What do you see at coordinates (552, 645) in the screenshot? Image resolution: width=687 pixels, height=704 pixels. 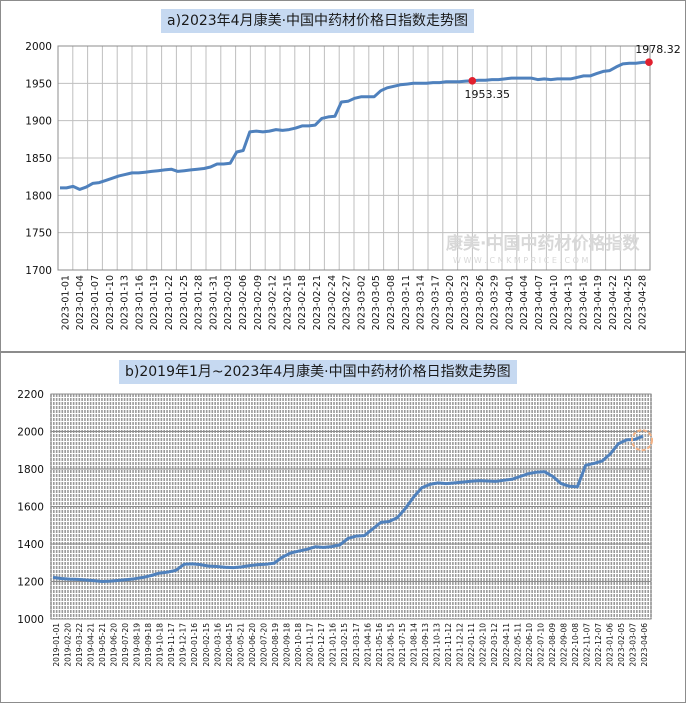 I see `x-tick-label: 2022-08-09` at bounding box center [552, 645].